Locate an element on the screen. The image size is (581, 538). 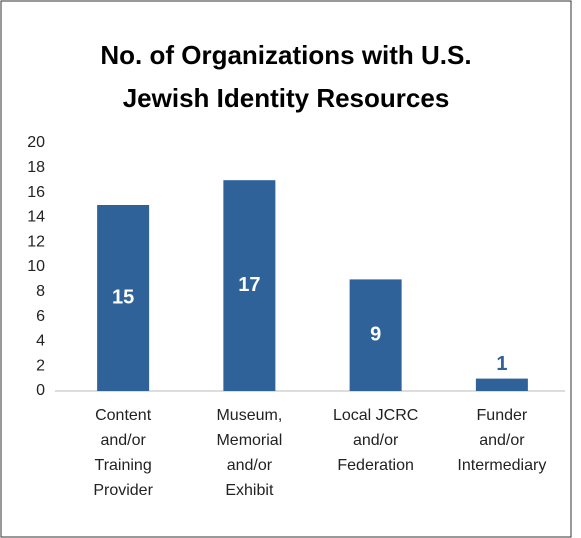
y-tick-label: 20 is located at coordinates (36, 142).